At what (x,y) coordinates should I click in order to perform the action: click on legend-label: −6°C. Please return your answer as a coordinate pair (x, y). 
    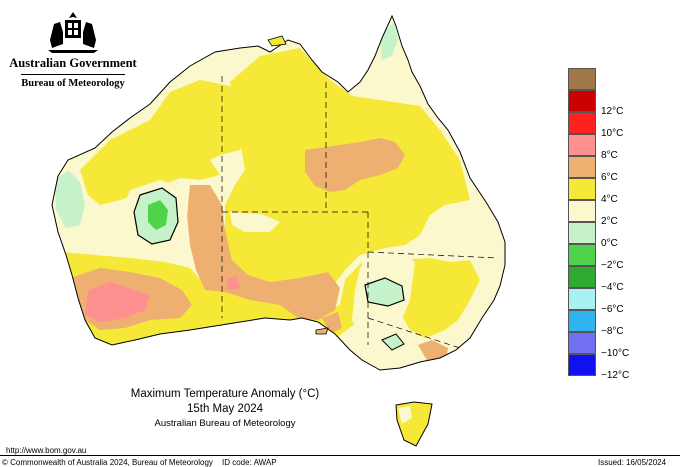
    Looking at the image, I should click on (612, 309).